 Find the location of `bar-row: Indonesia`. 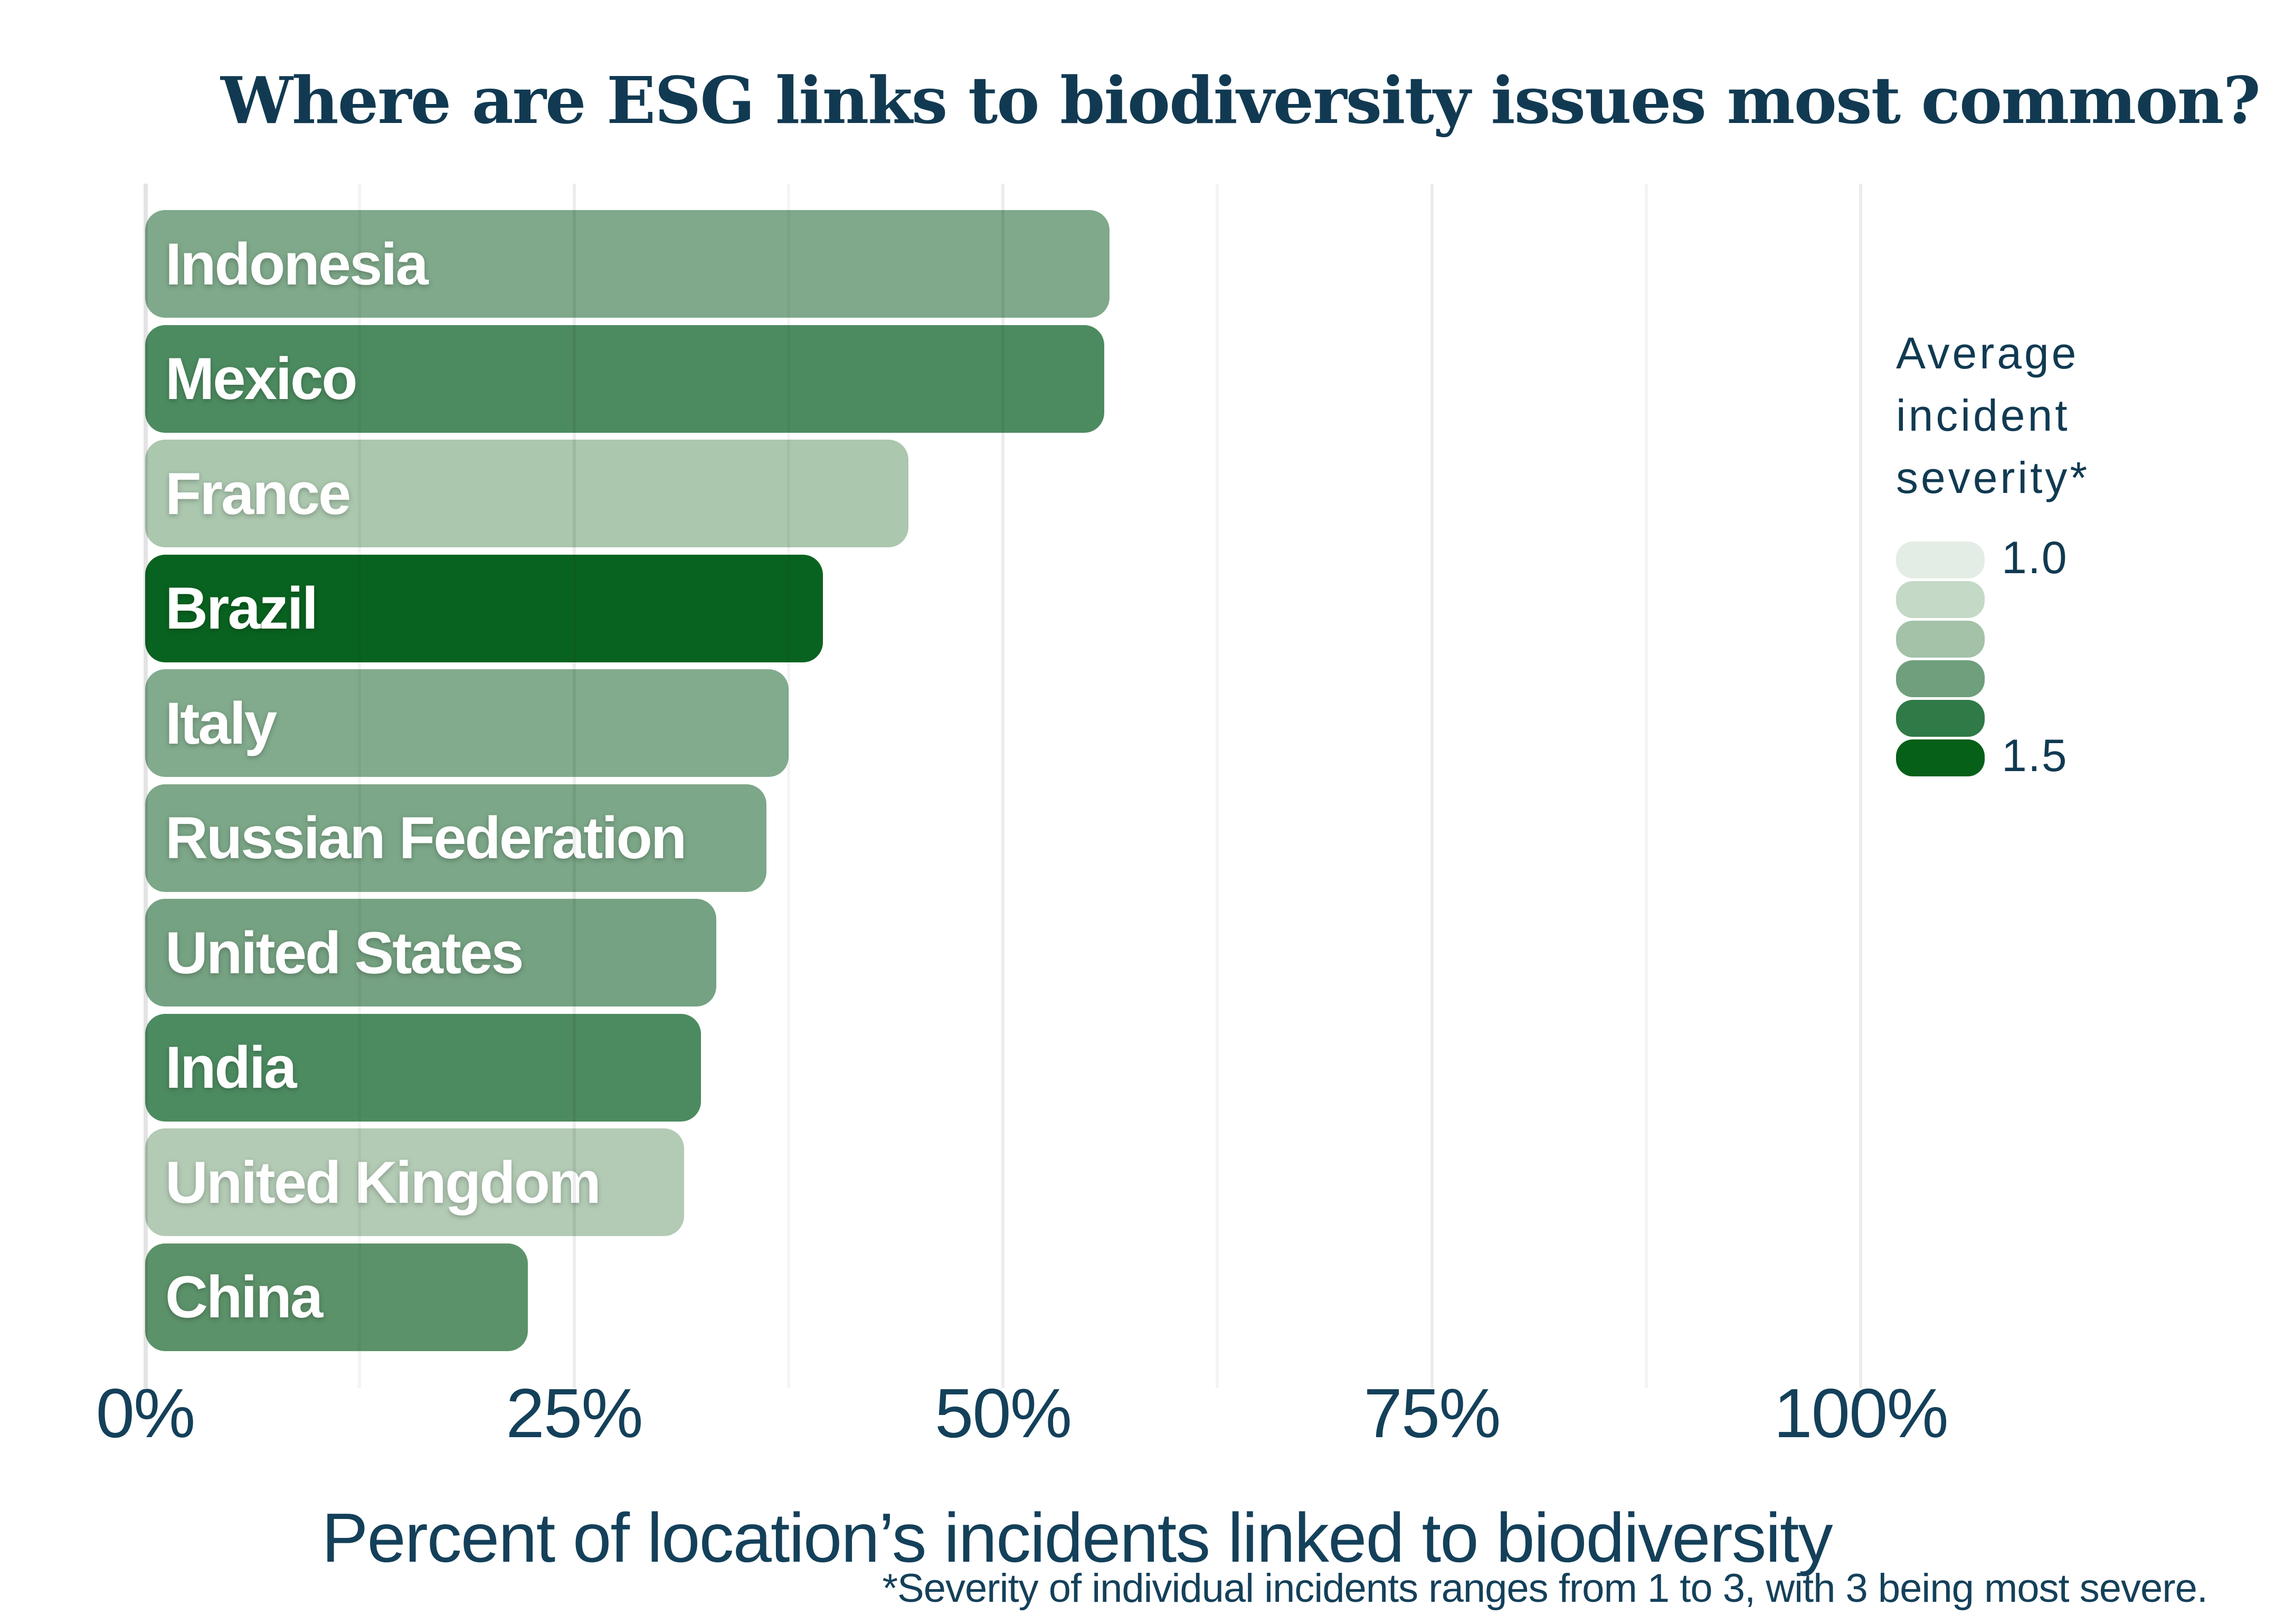

bar-row: Indonesia is located at coordinates (627, 264).